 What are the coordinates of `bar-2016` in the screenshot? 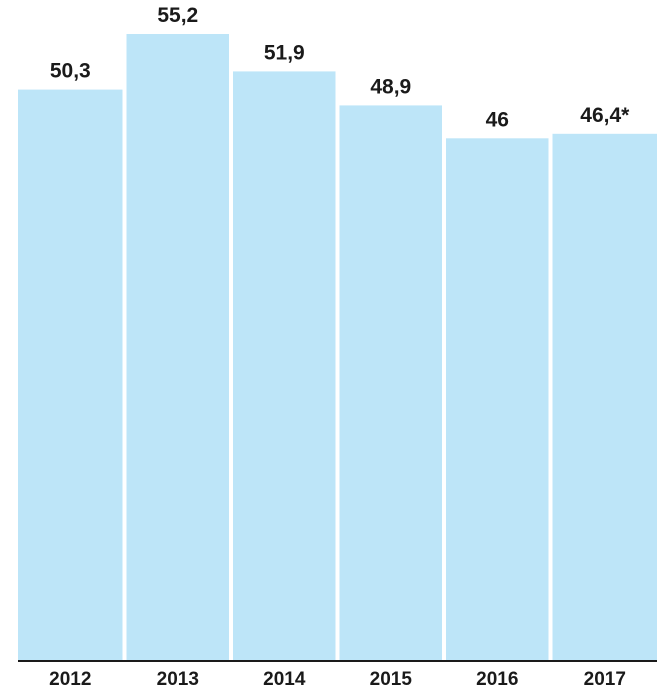 It's located at (497, 399).